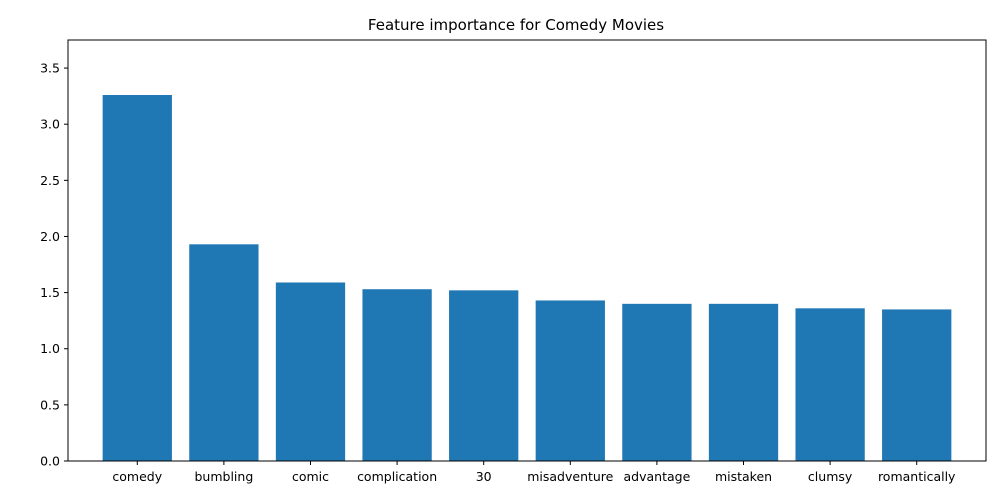  Describe the element at coordinates (917, 476) in the screenshot. I see `x-tick-label: romantically` at that location.